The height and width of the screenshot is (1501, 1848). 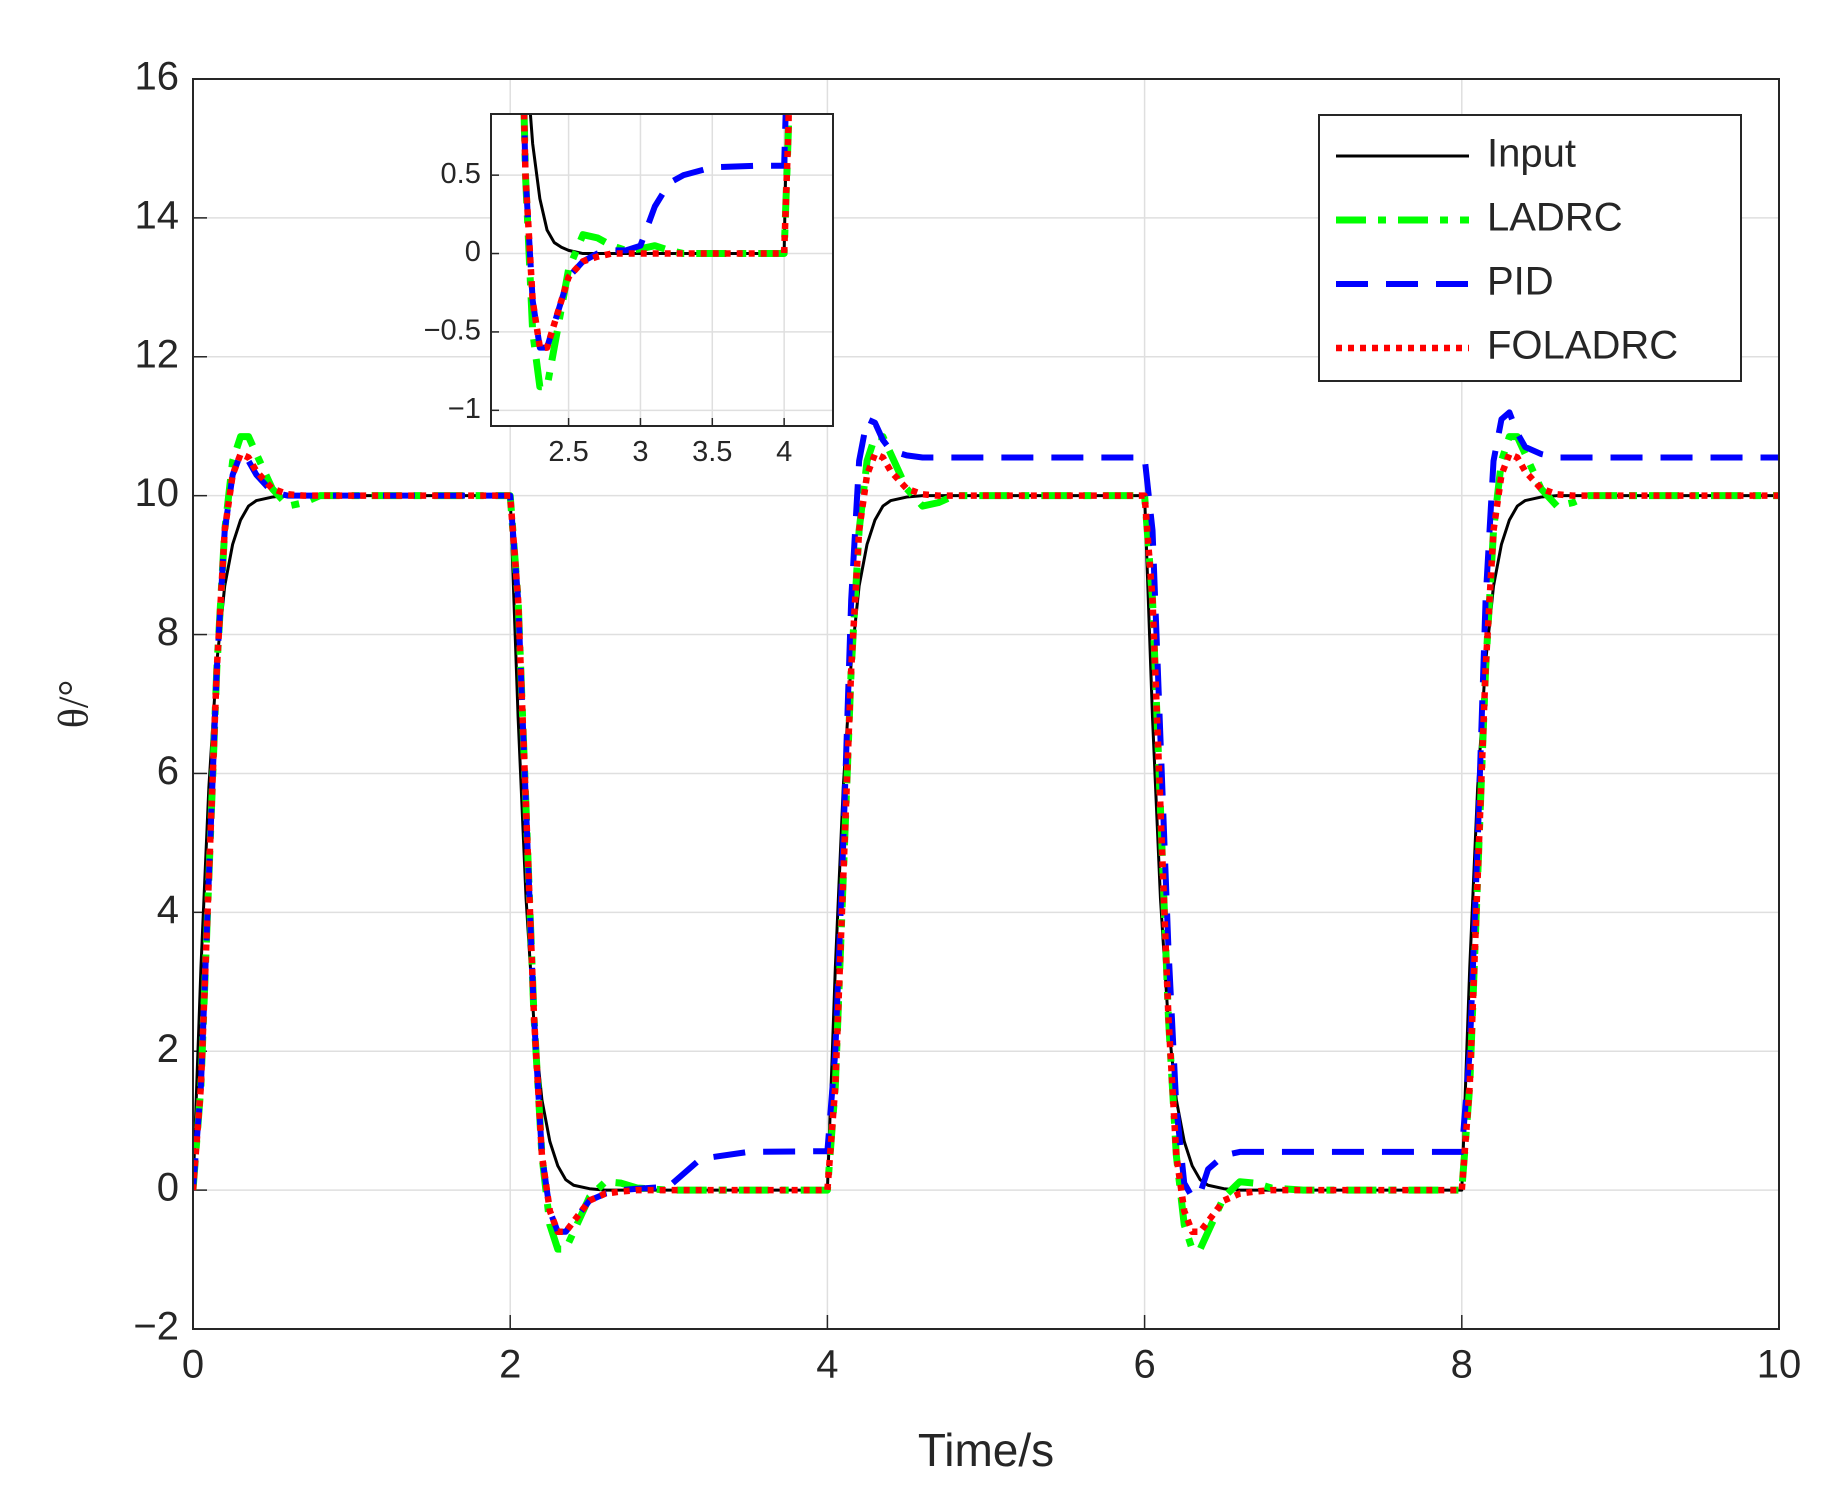 I want to click on x-tick-label: 2.5, so click(x=568, y=452).